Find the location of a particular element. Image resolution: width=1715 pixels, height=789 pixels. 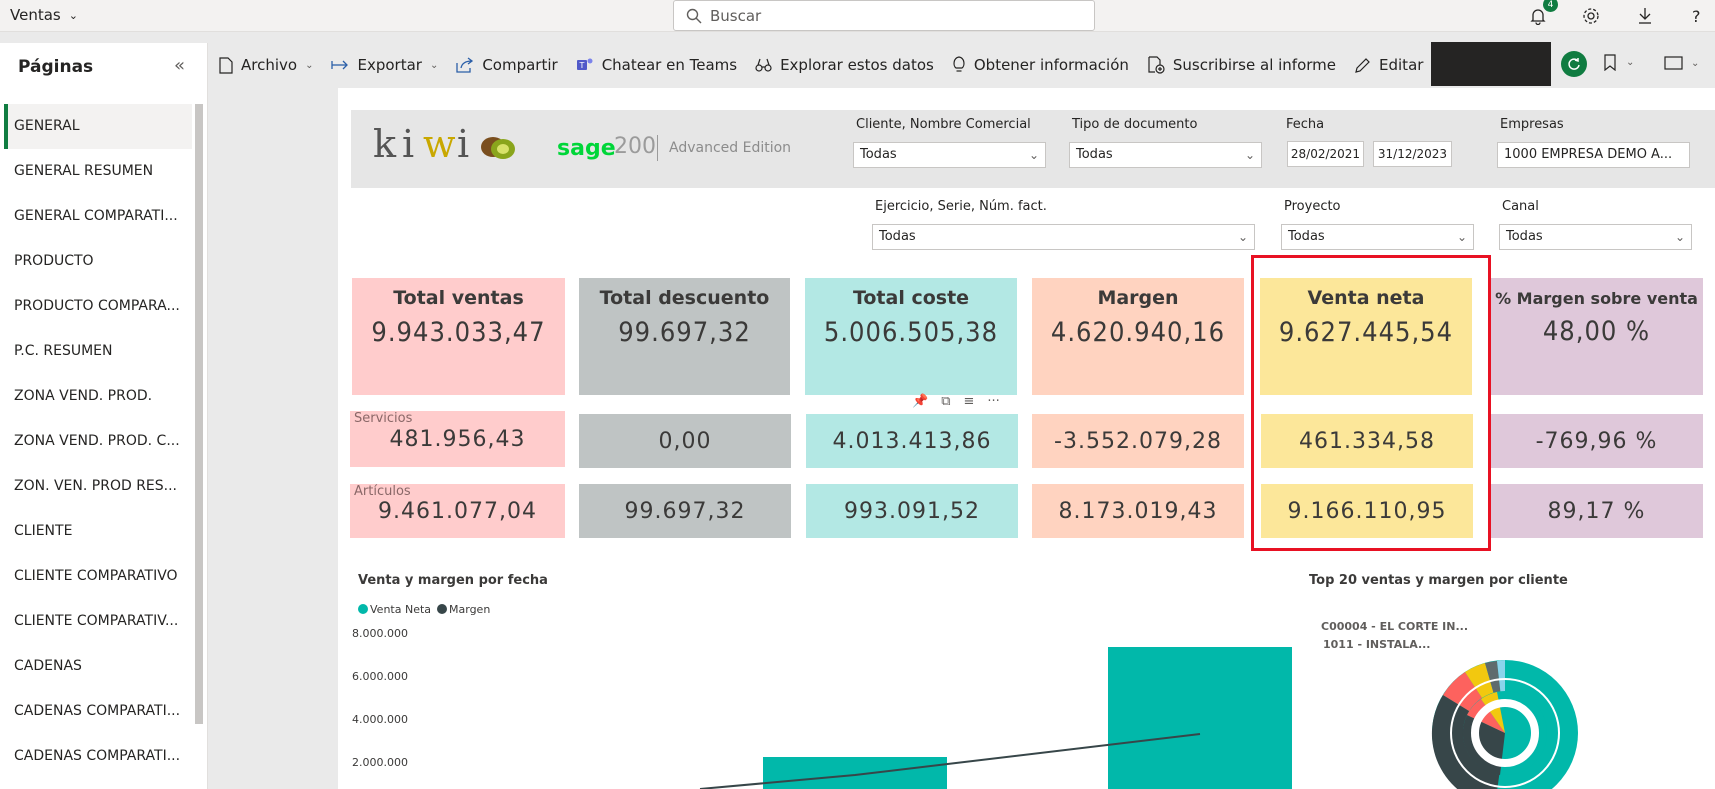

tipo-filter-label: Tipo de documento is located at coordinates (1135, 124).